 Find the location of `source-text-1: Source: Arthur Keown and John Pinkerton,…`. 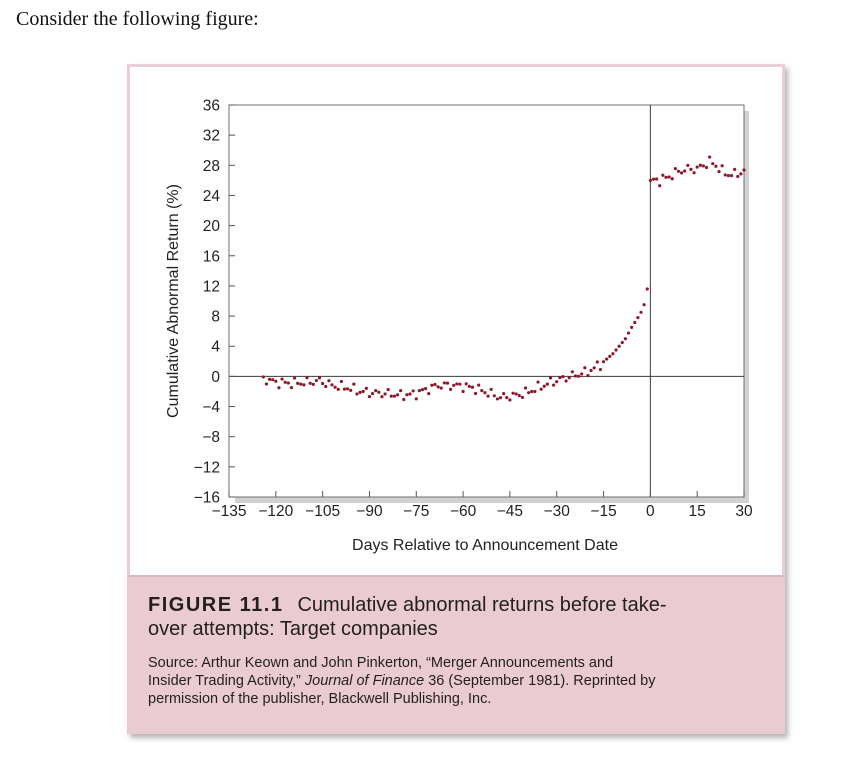

source-text-1: Source: Arthur Keown and John Pinkerton,… is located at coordinates (381, 663).